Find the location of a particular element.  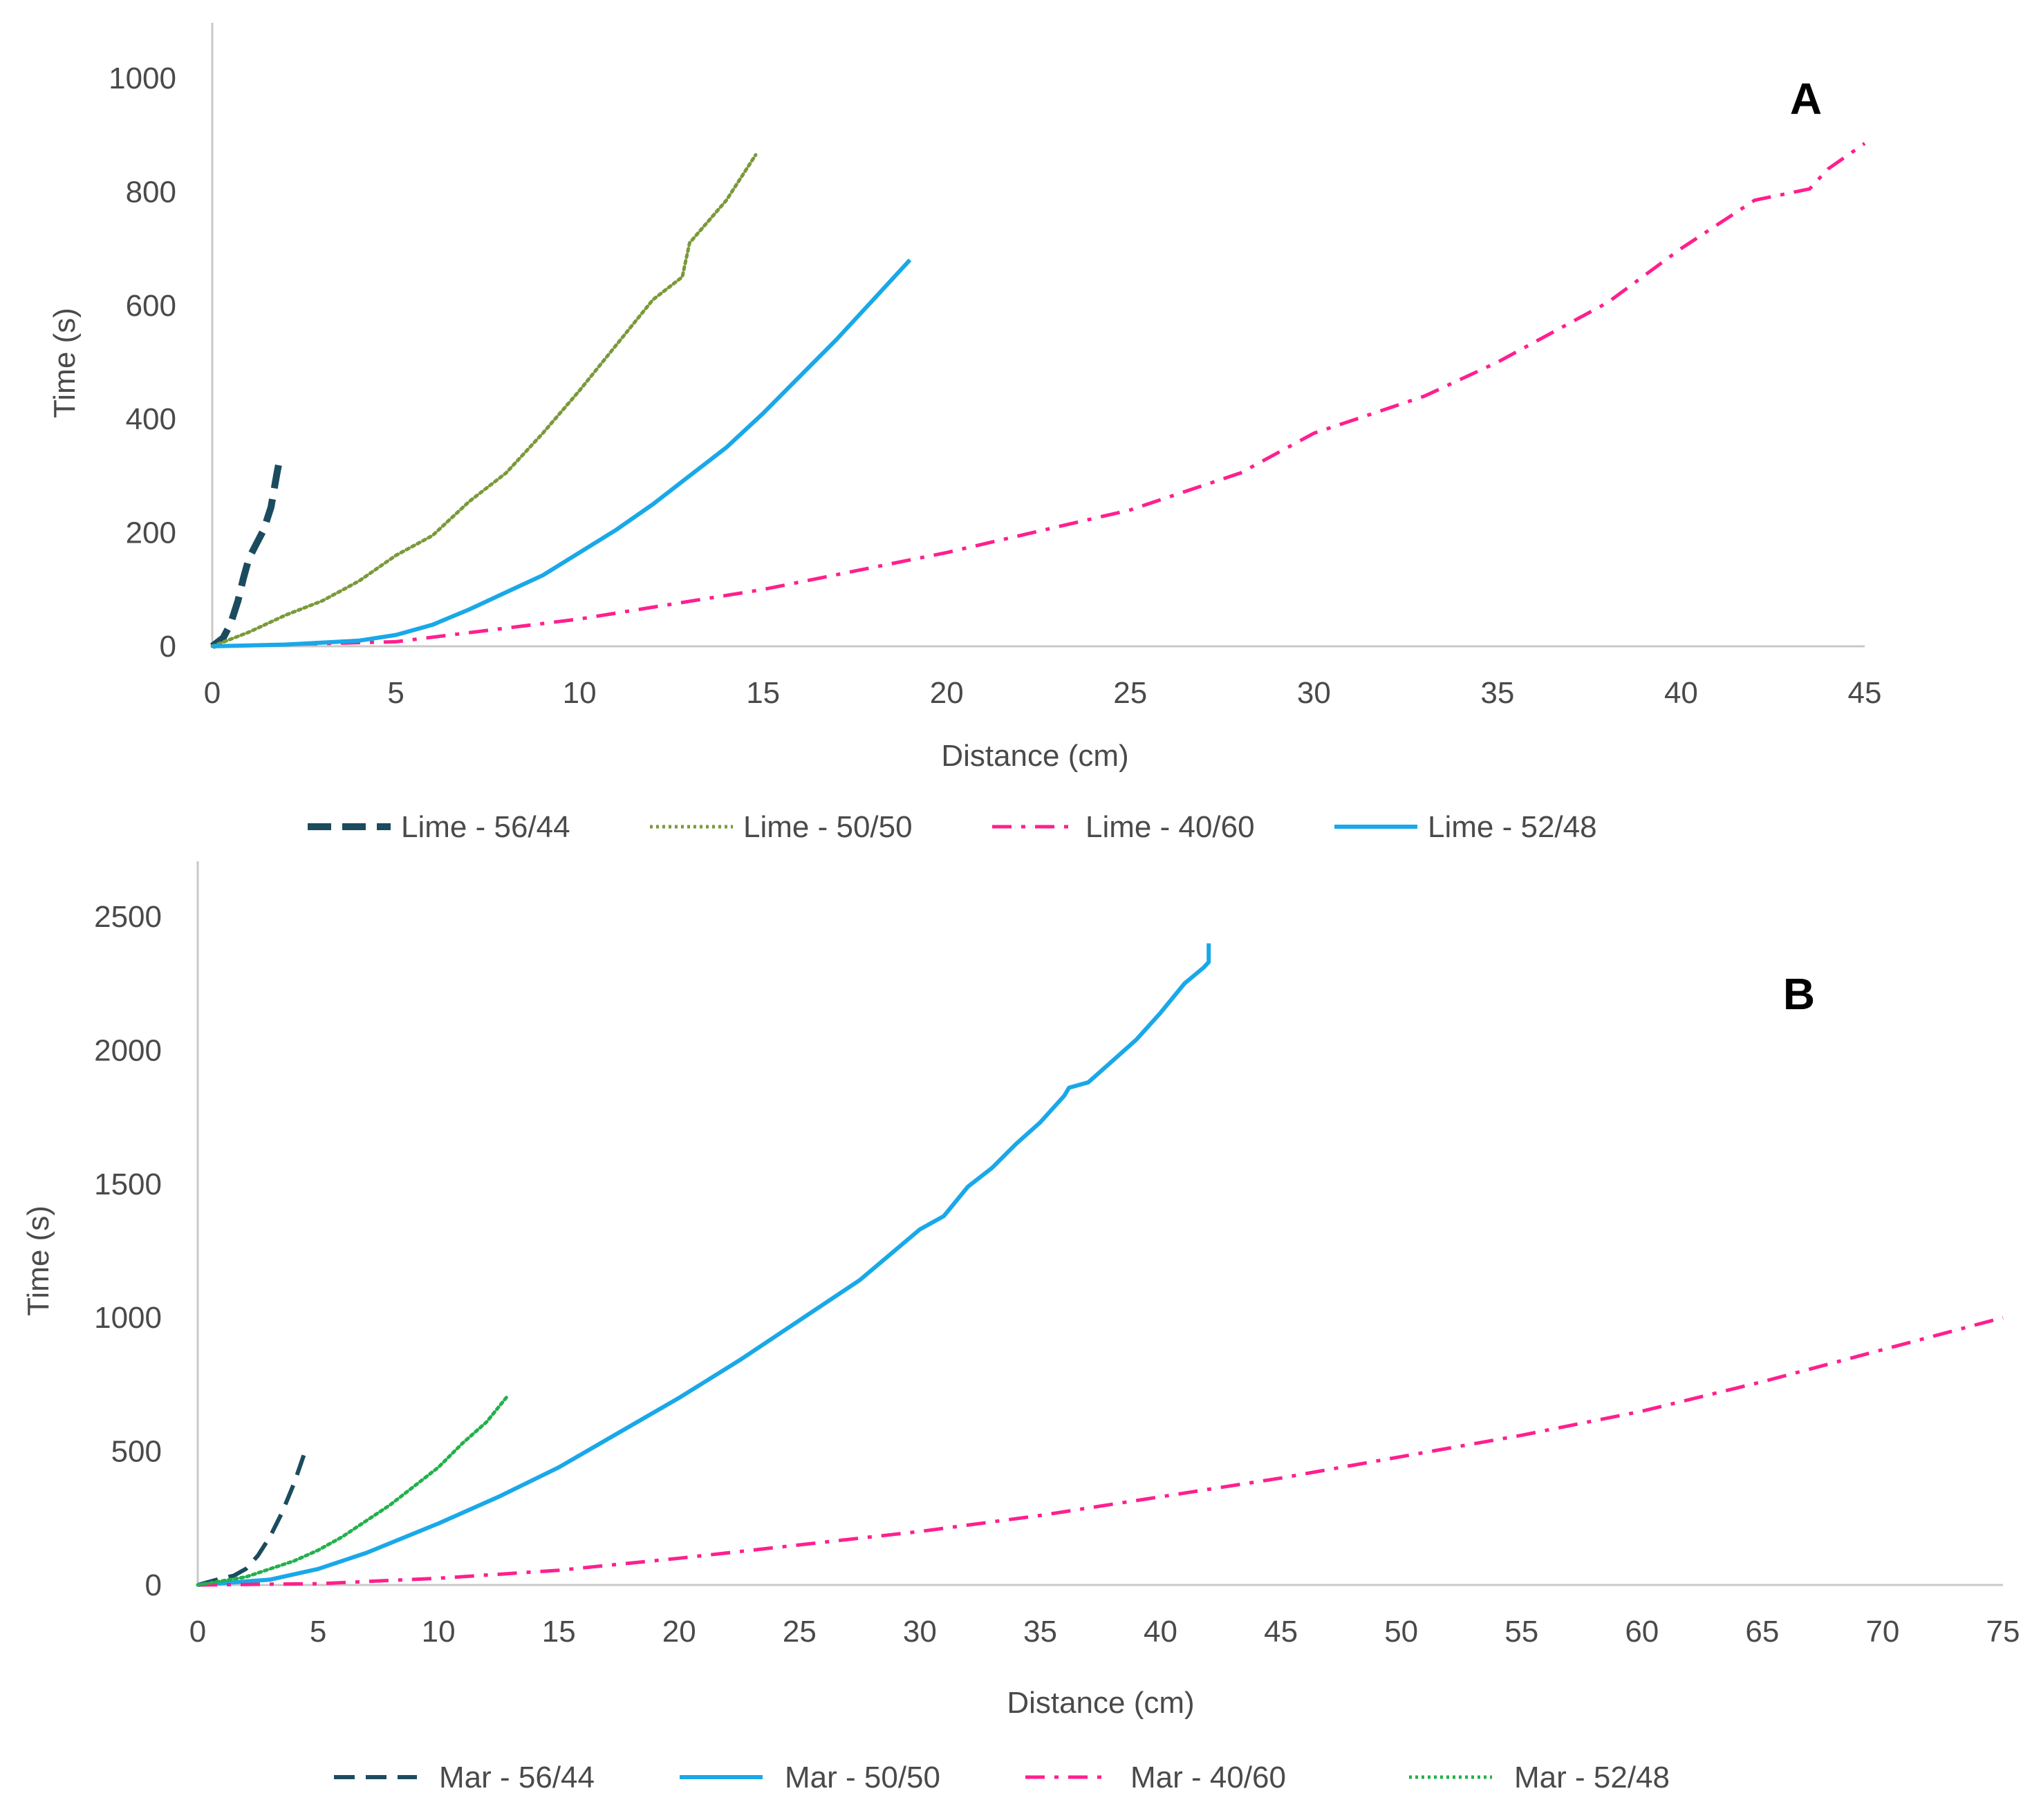

x-tick-label-b: 15 is located at coordinates (559, 1632).